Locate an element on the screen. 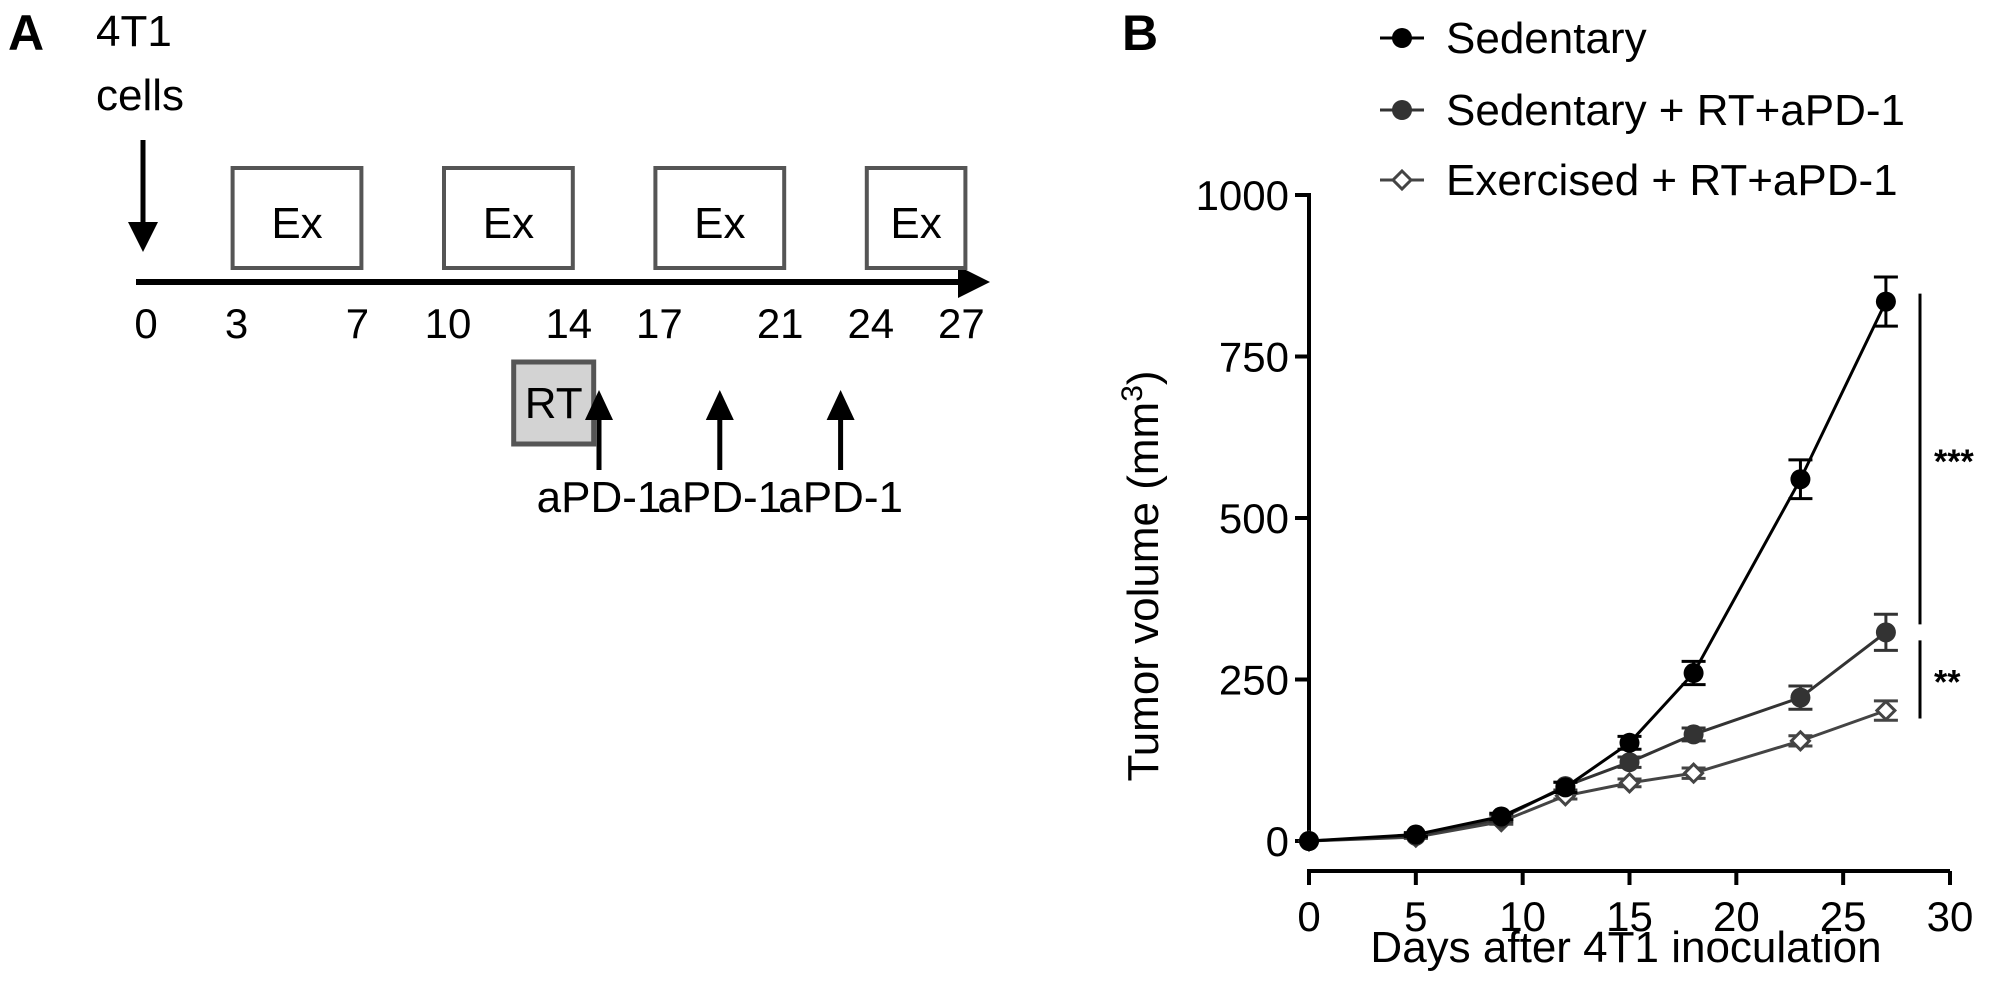  y-tick-label: 750 is located at coordinates (1254, 357).